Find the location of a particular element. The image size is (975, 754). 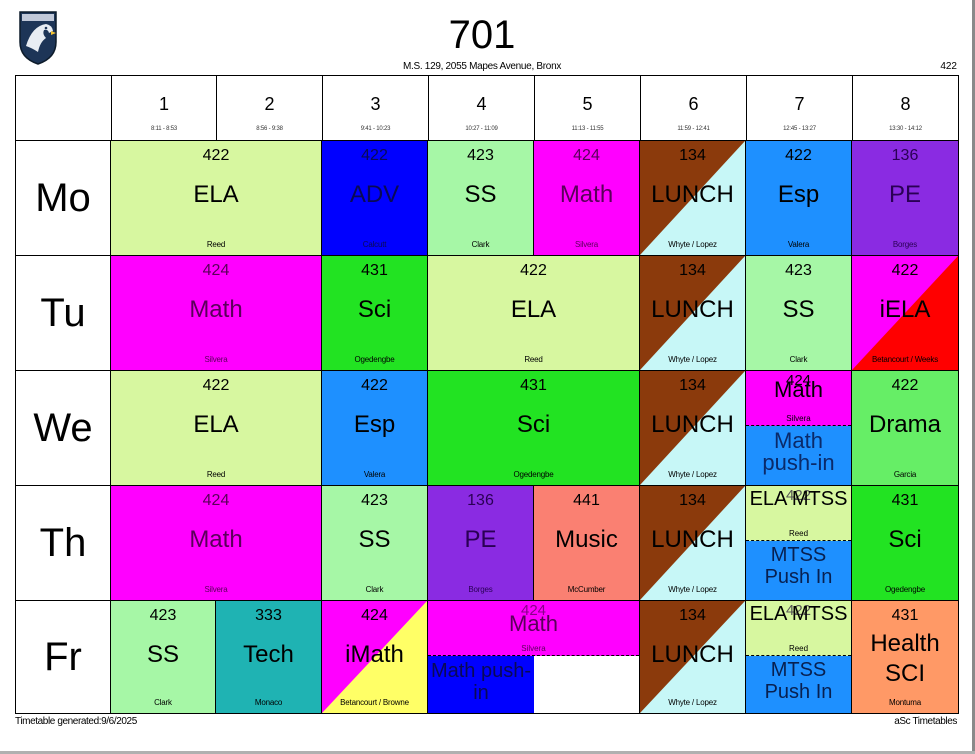

lesson-we-math-top: 424 Math Silvera is located at coordinates (798, 398).